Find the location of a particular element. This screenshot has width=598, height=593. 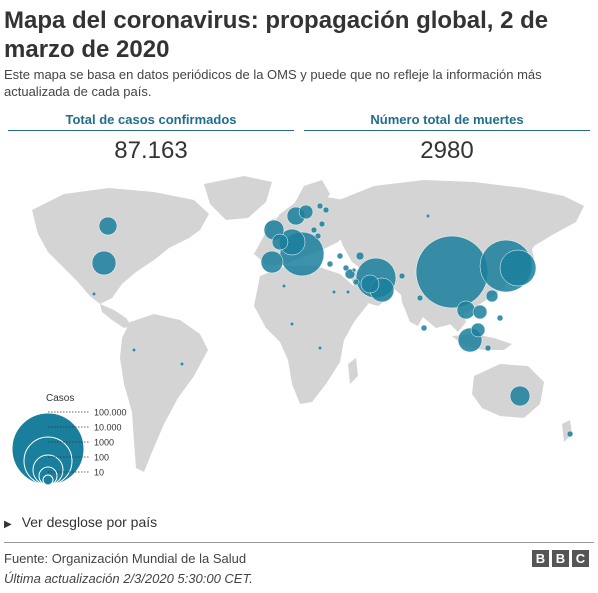

stat-total-cases: Total de casos confirmados 87.163 is located at coordinates (151, 138).